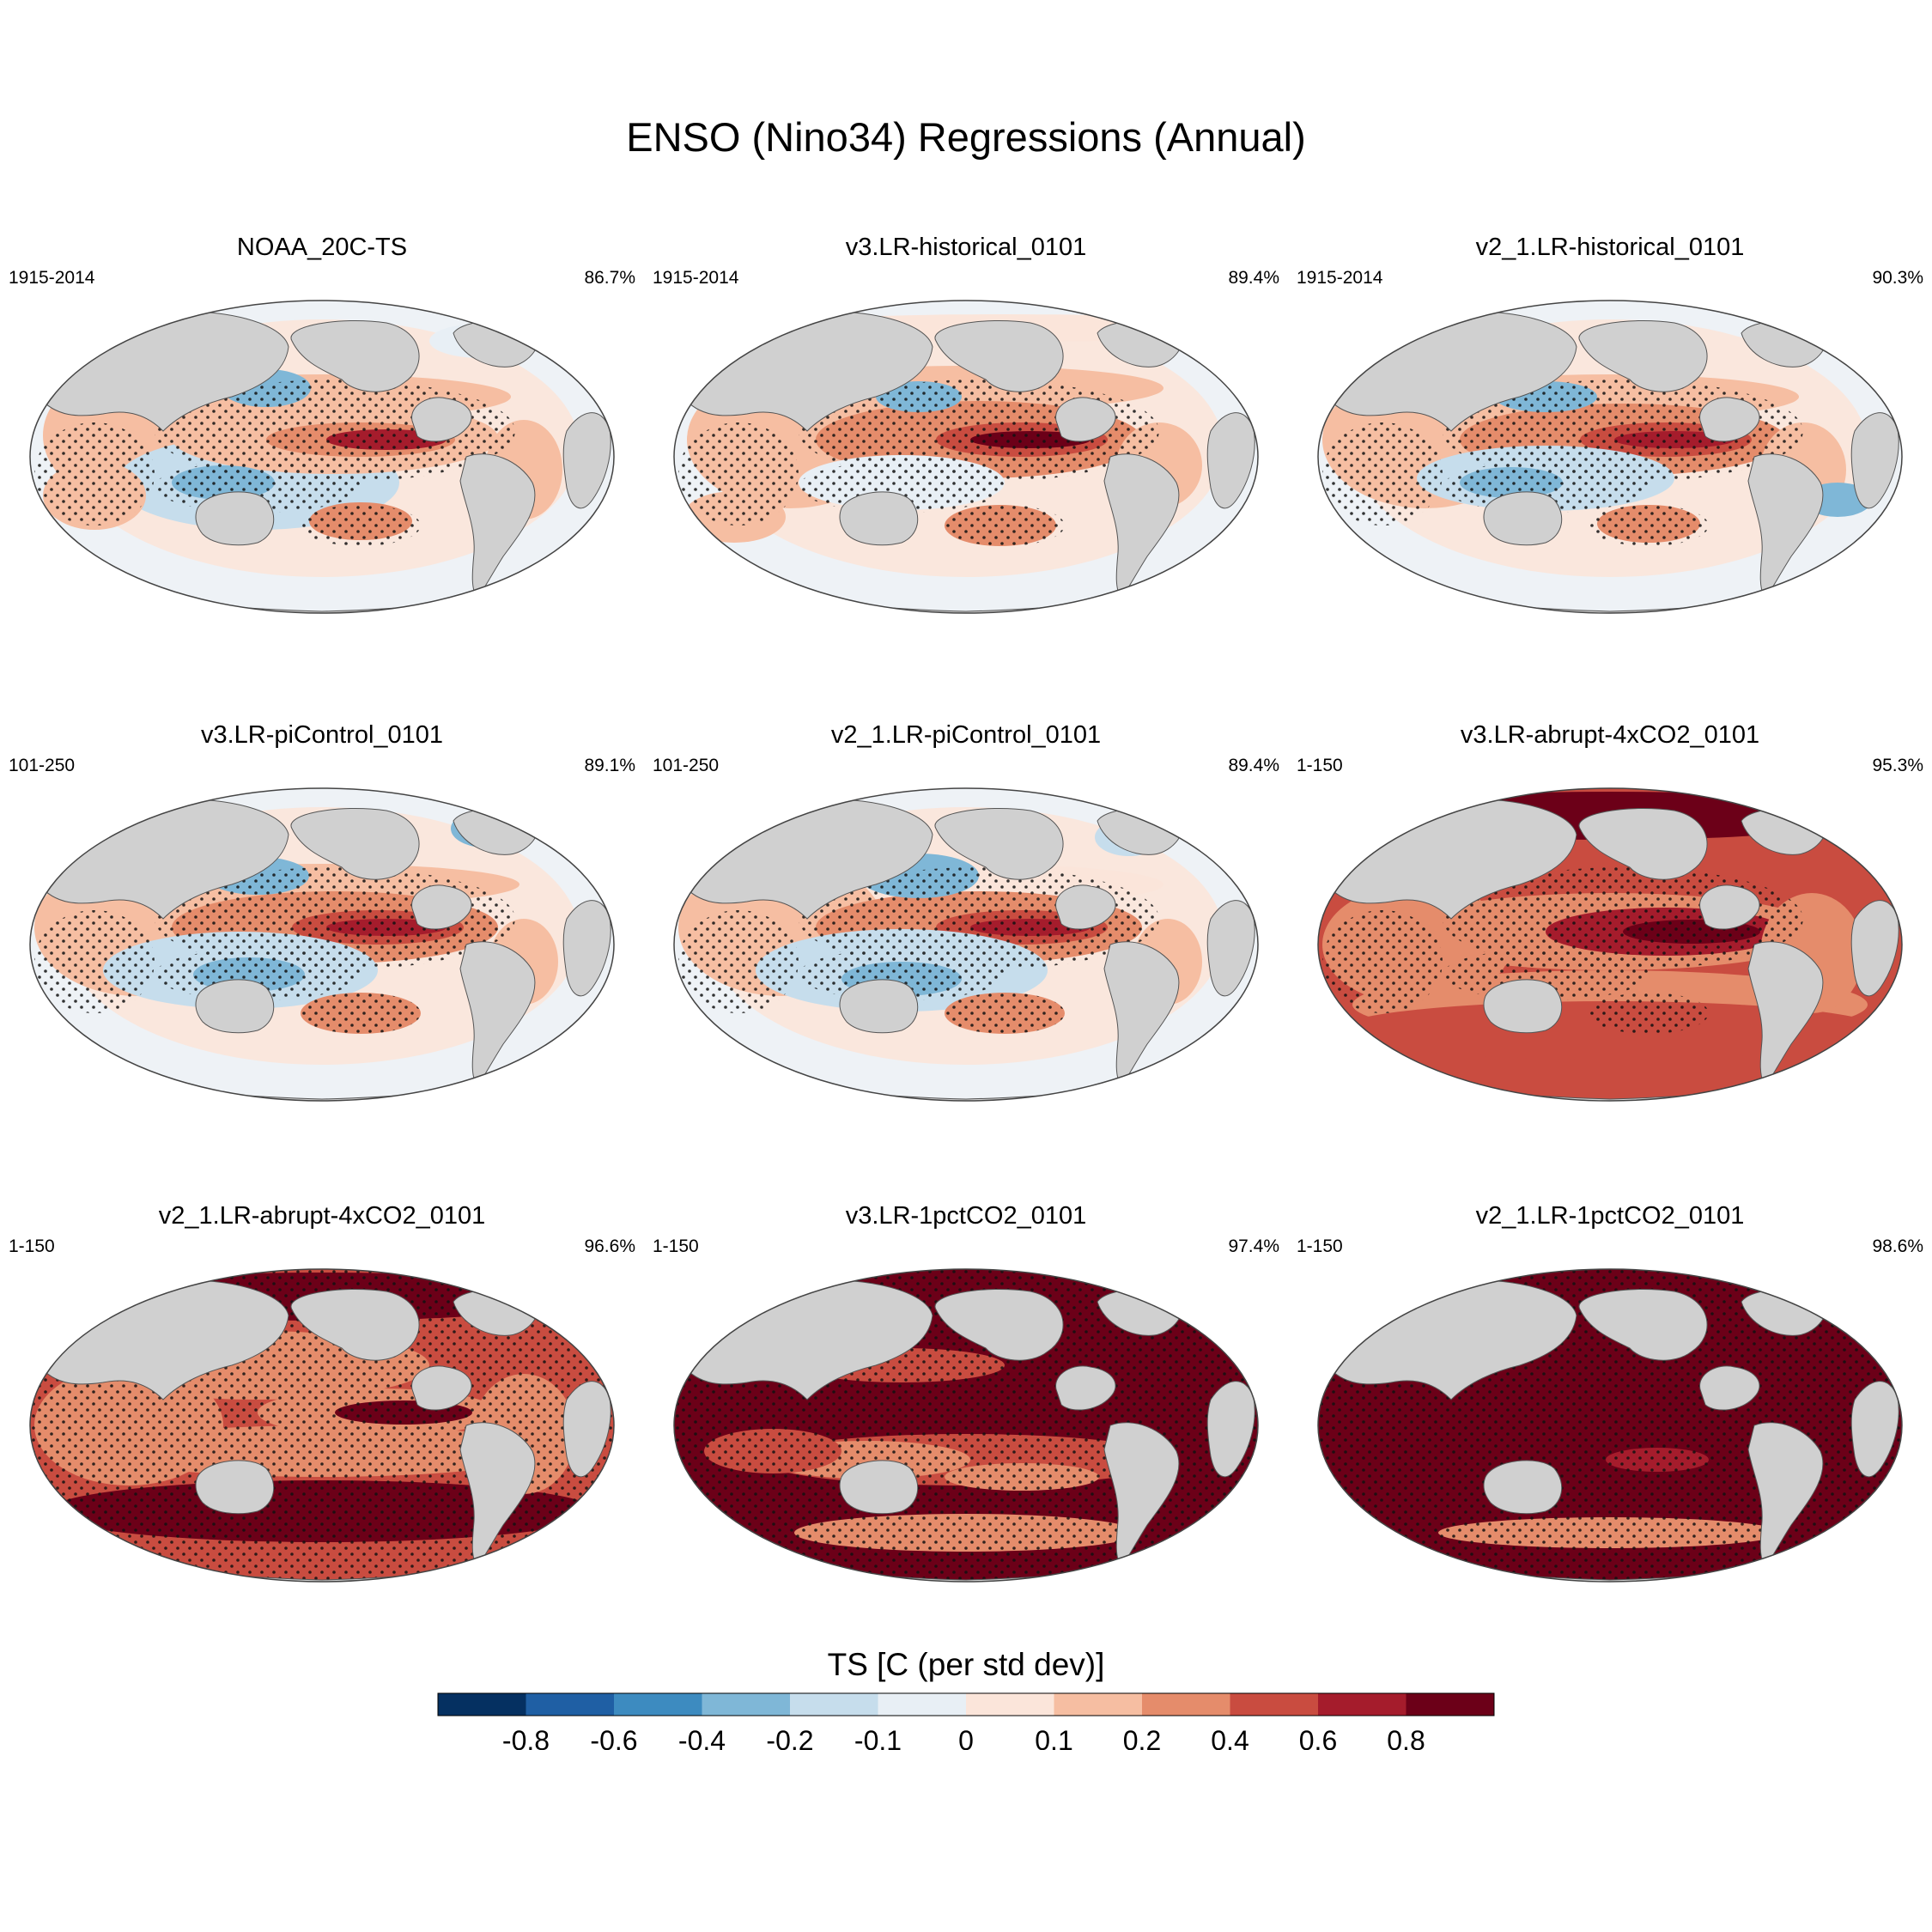  I want to click on panel-title: v2_1.LR-1pctCO2_0101, so click(1610, 1216).